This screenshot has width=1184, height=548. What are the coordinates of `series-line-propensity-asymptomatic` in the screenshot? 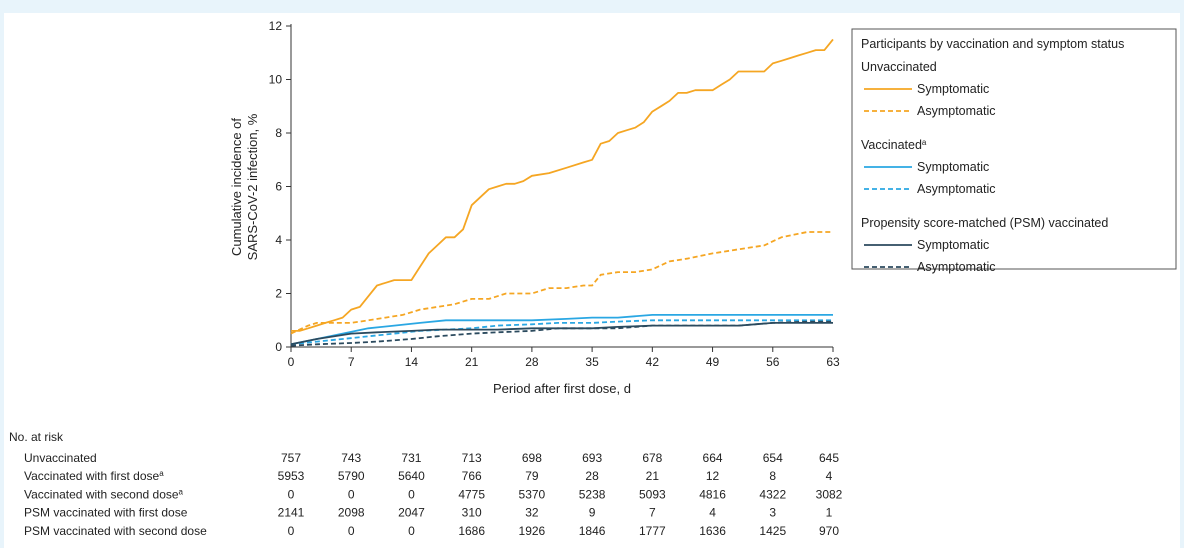 It's located at (561, 333).